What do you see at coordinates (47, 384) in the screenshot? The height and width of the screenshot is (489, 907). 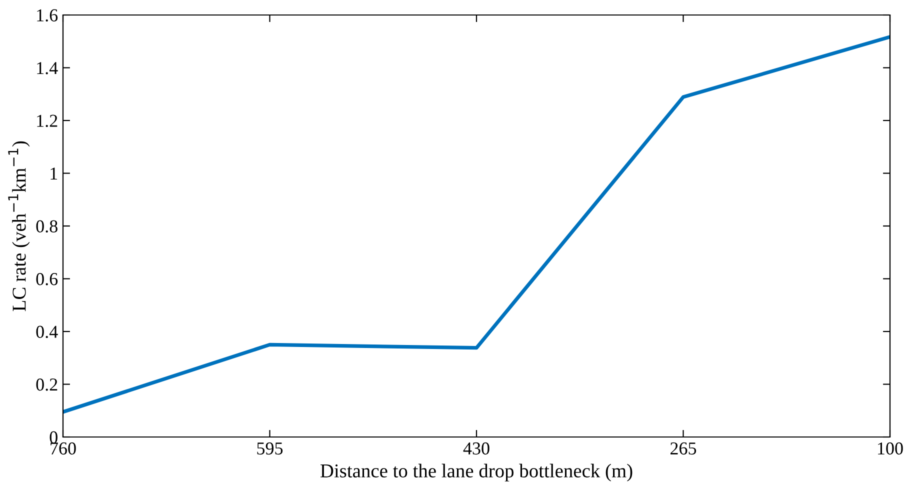 I see `y-tick-label: 0.2` at bounding box center [47, 384].